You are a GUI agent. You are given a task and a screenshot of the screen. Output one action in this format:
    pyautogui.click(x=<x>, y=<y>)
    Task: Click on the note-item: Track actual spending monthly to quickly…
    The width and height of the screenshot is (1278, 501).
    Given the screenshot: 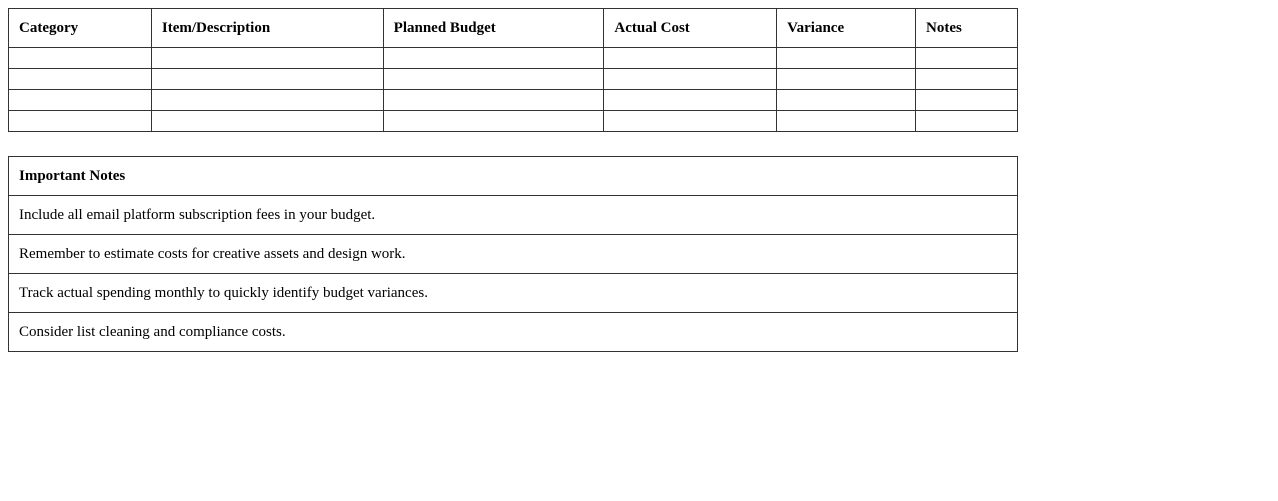 What is the action you would take?
    pyautogui.click(x=513, y=293)
    